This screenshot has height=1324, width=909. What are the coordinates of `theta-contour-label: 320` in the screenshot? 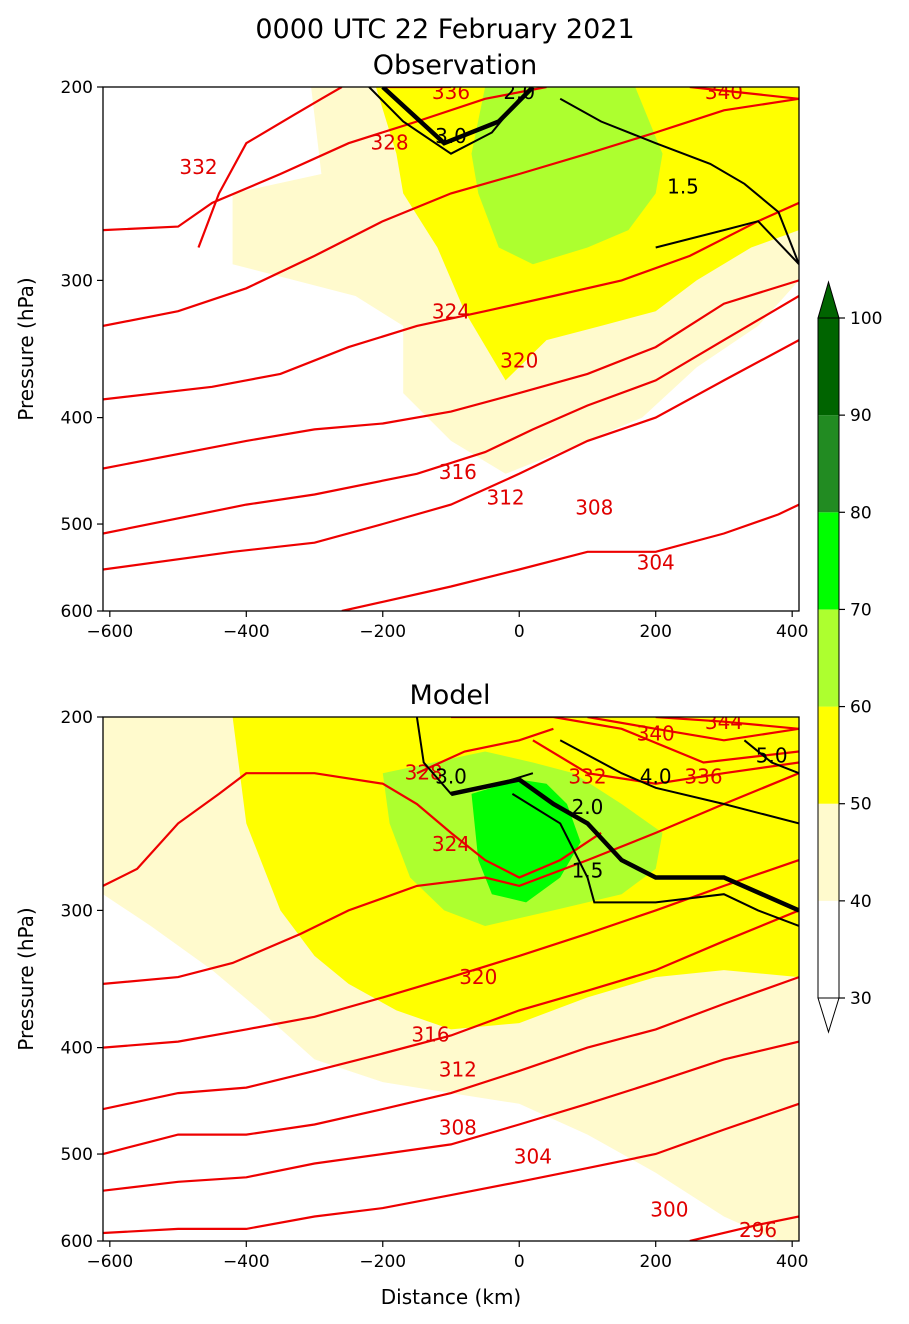 It's located at (478, 977).